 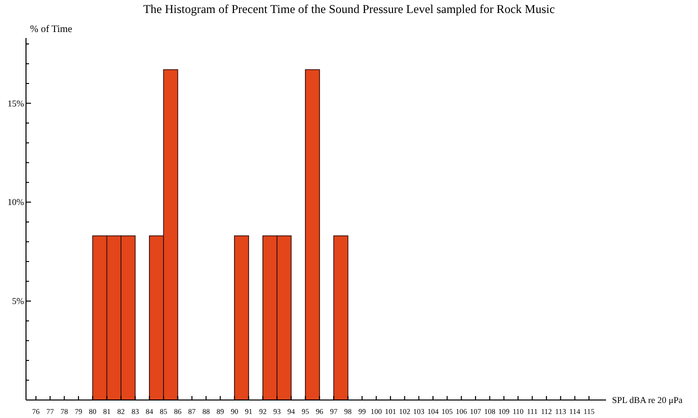 What do you see at coordinates (16, 202) in the screenshot?
I see `y-tick-label: 10%` at bounding box center [16, 202].